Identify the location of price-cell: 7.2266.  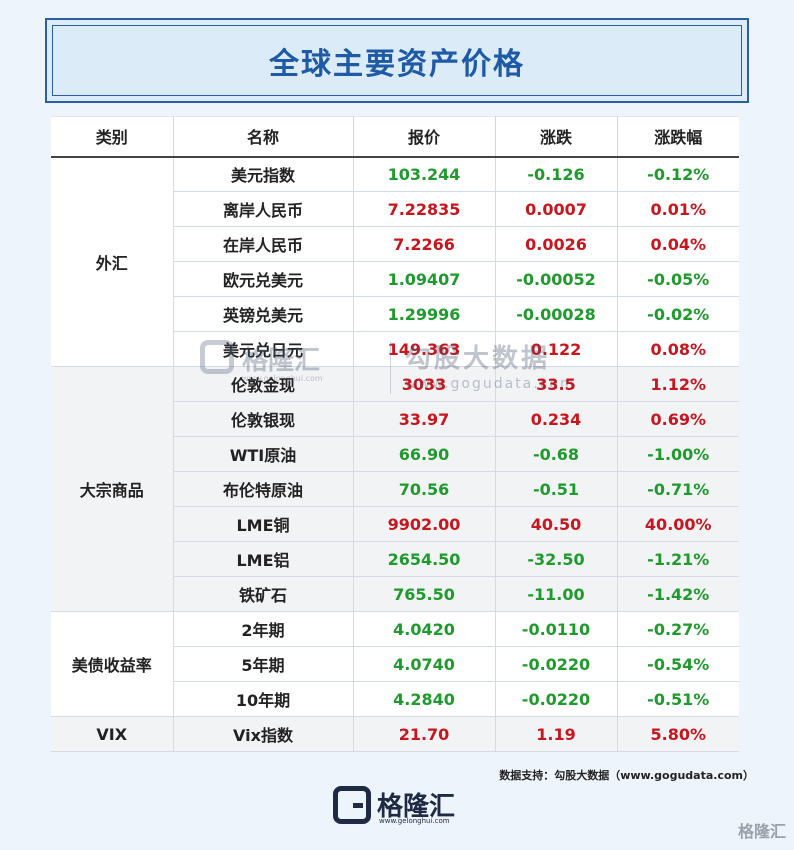
(424, 244).